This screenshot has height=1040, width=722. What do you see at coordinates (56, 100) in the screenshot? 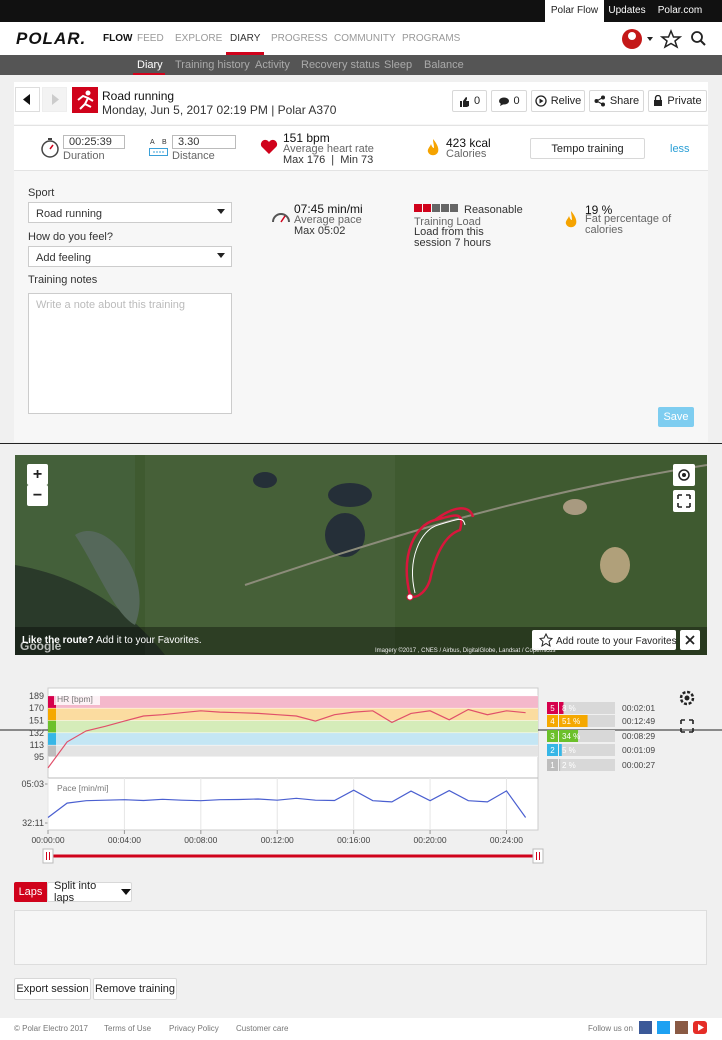
I see `header-icons` at bounding box center [56, 100].